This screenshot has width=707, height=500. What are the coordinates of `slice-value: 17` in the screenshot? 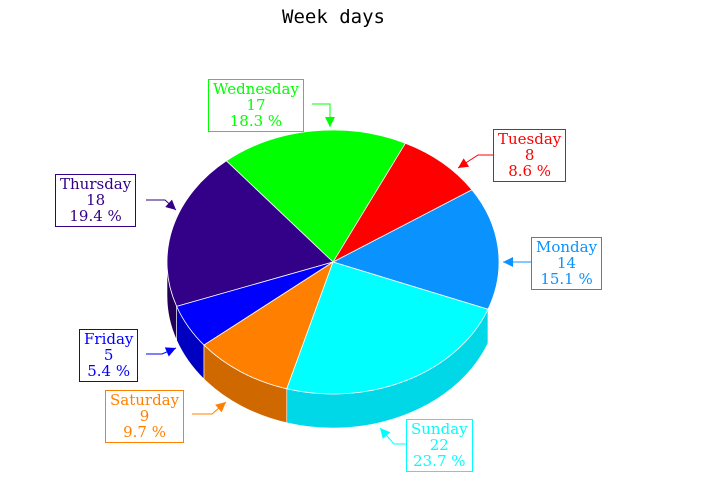 It's located at (256, 105).